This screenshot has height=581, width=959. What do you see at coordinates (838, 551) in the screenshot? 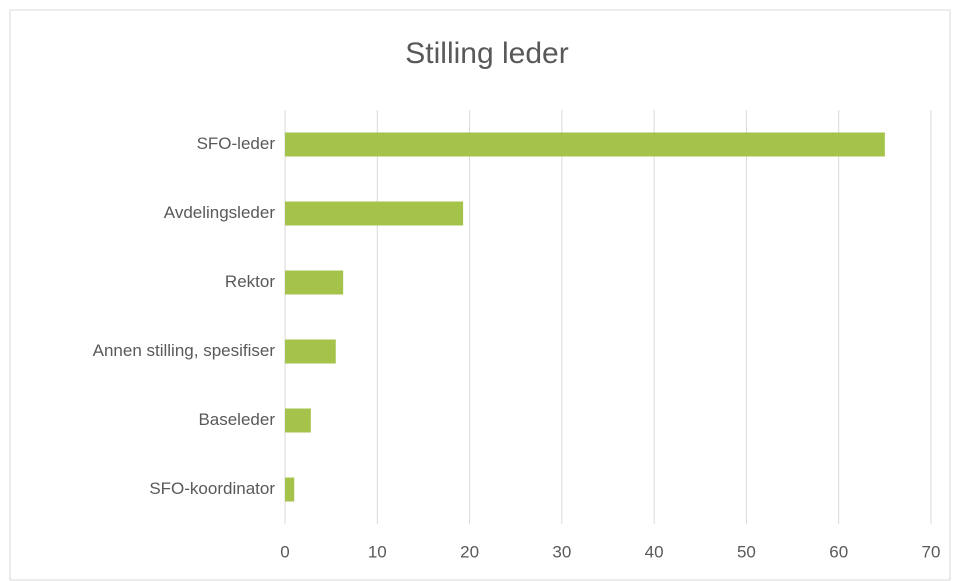
I see `x-tick-label: 60` at bounding box center [838, 551].